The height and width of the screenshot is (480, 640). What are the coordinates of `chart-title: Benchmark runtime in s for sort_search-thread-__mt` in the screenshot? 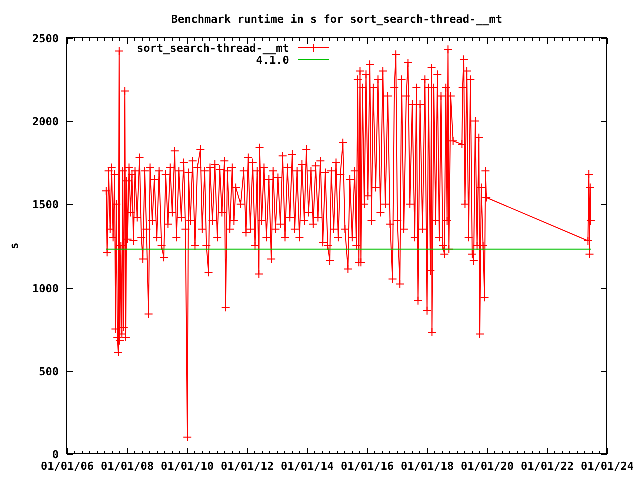 It's located at (337, 19).